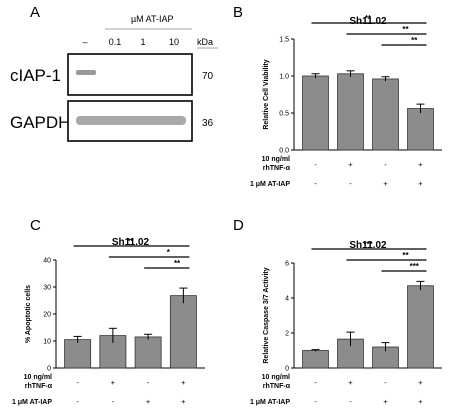 The height and width of the screenshot is (412, 450). Describe the element at coordinates (270, 184) in the screenshot. I see `condition-atiap-label-b: 1 μM AT-IAP` at that location.